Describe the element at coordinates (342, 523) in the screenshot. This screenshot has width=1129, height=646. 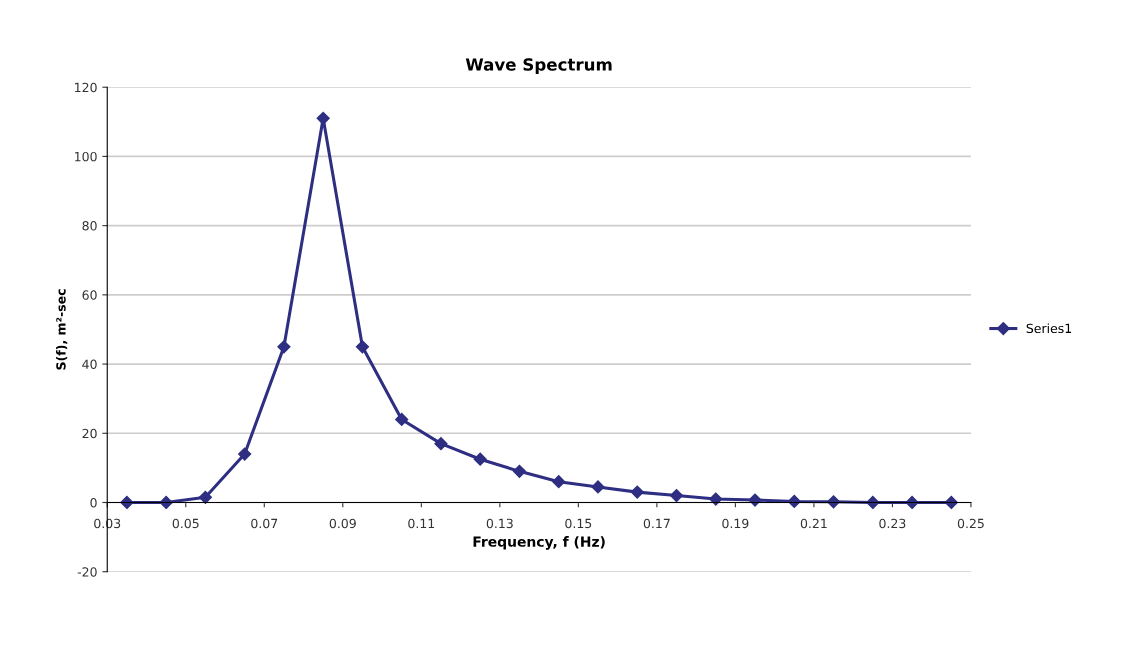
I see `x-tick-label: 0.09` at that location.